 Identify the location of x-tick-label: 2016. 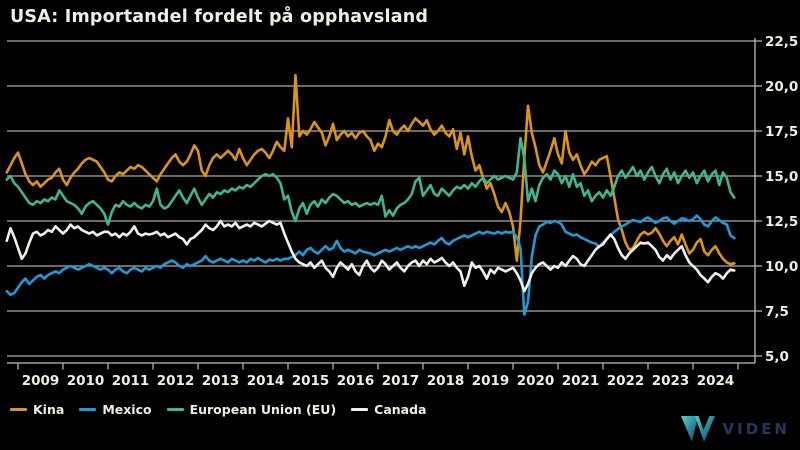
(356, 381).